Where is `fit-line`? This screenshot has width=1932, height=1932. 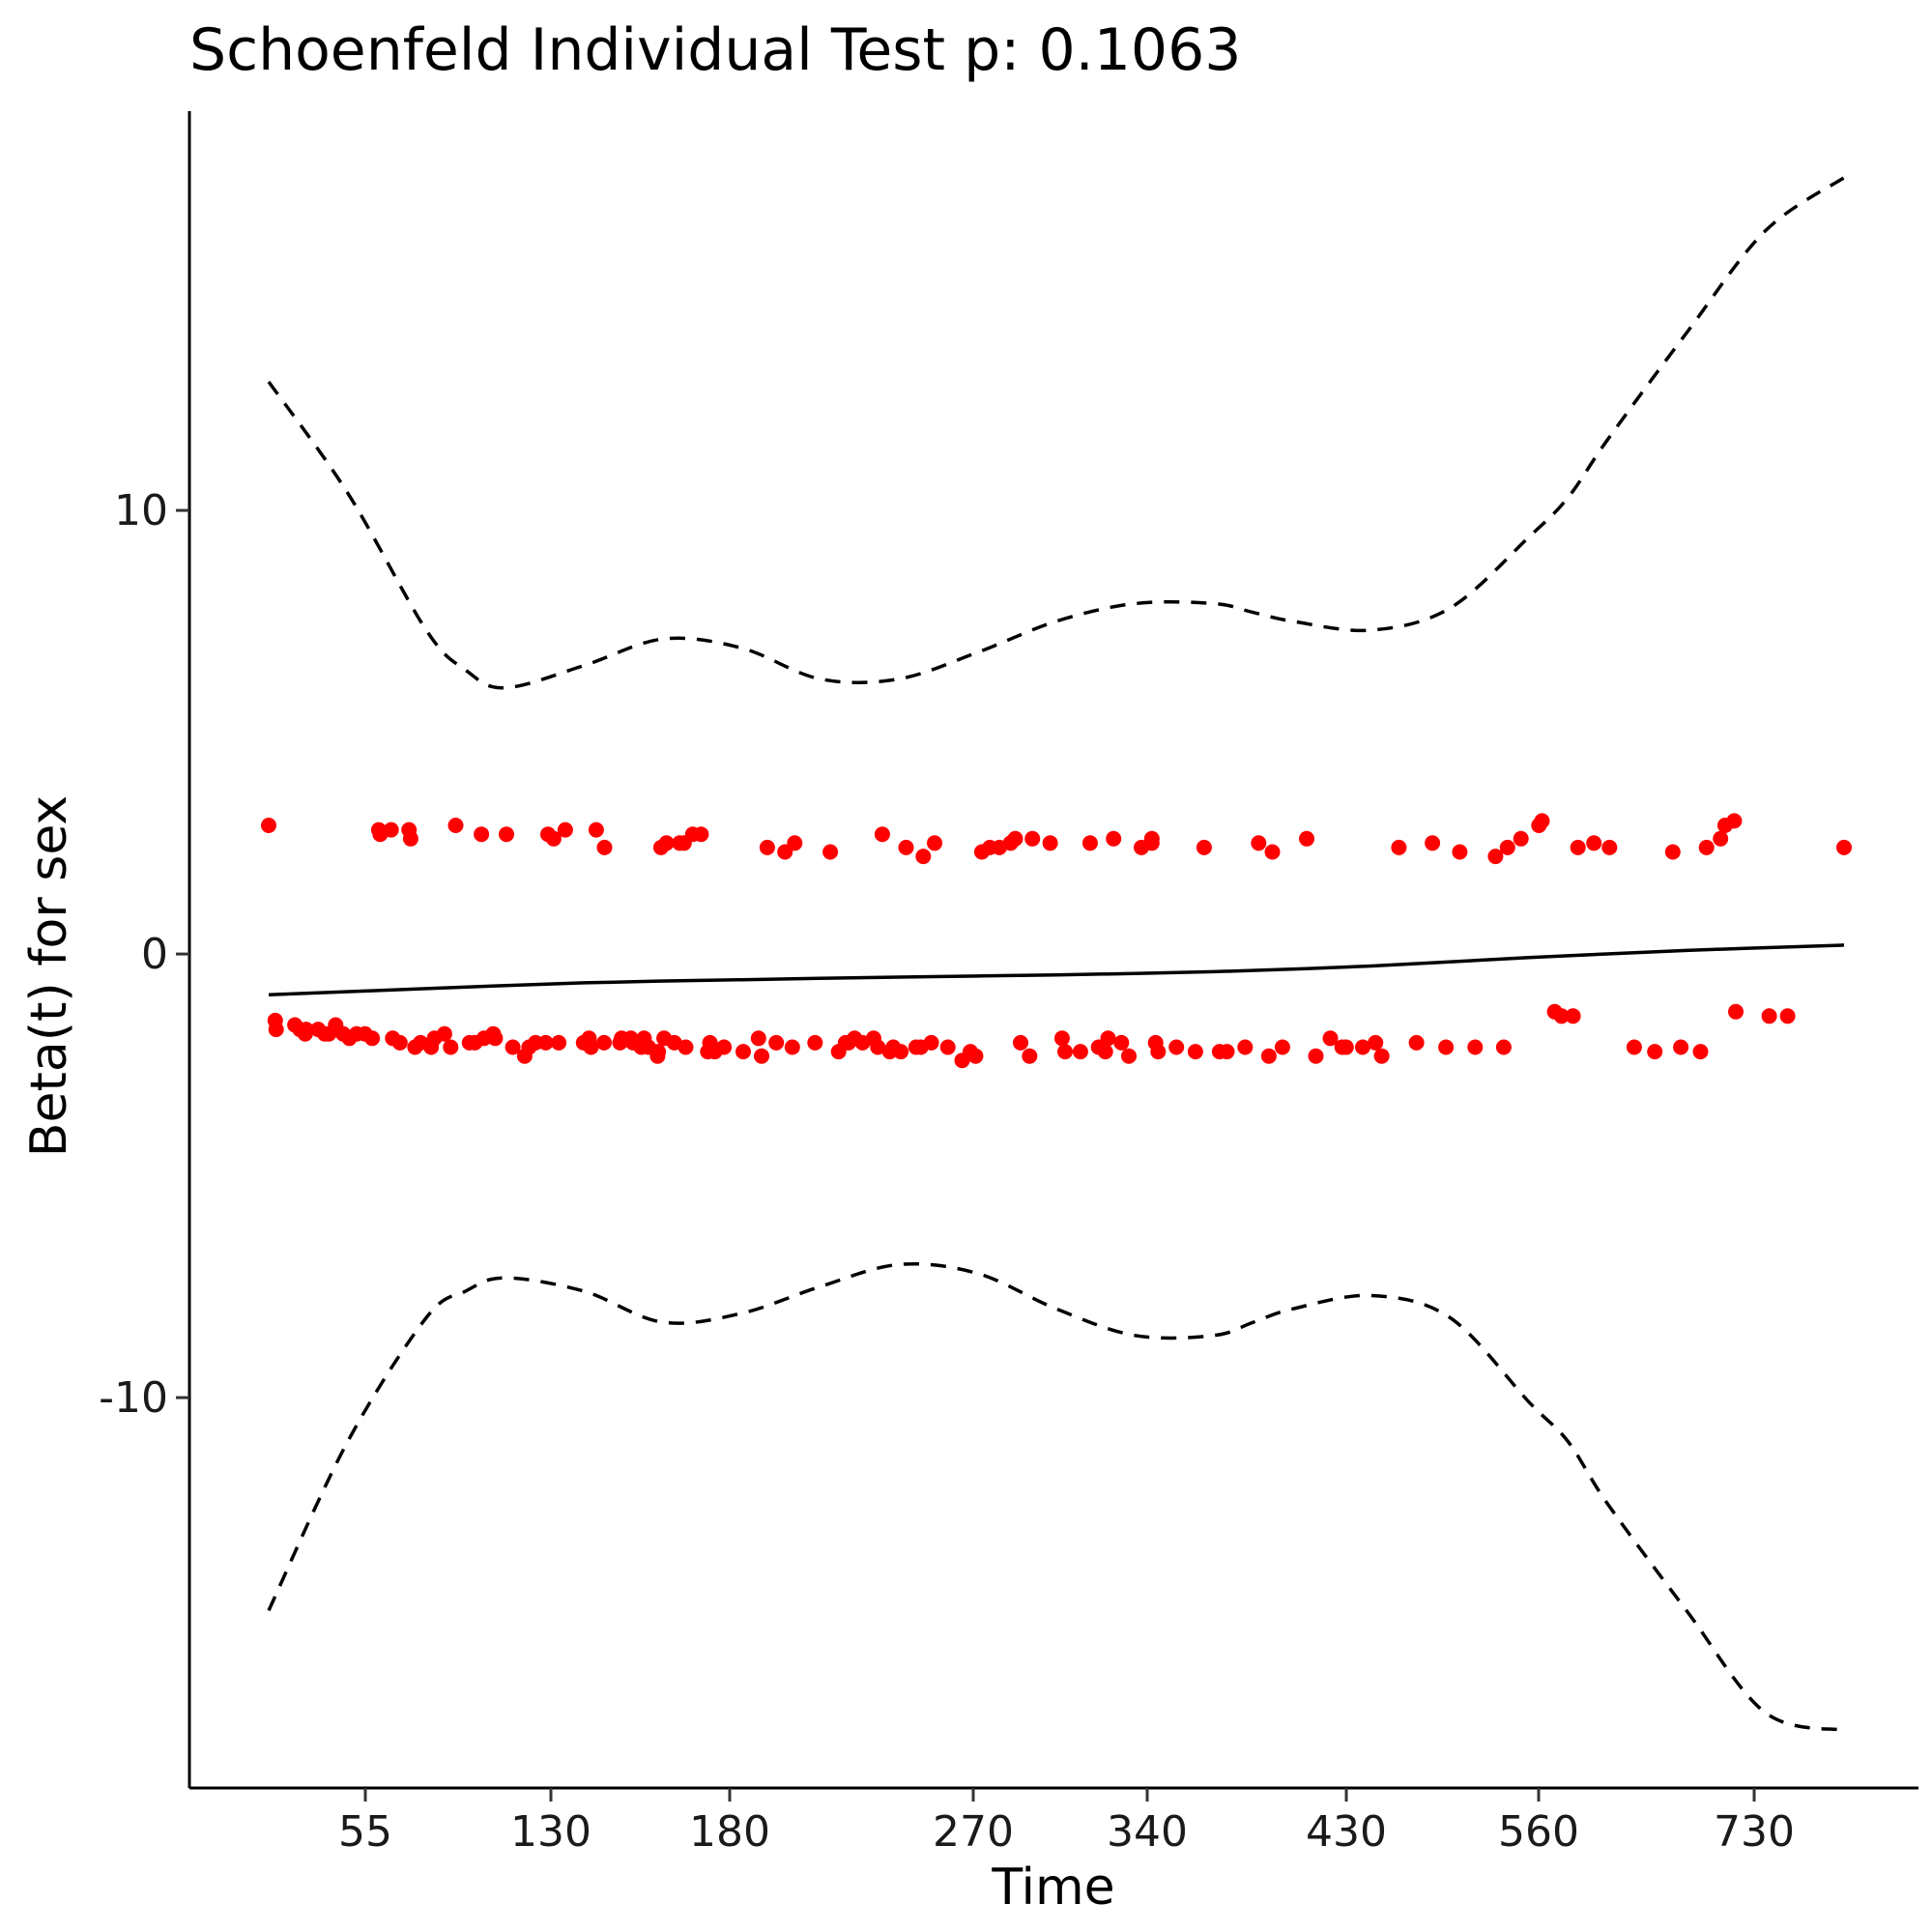
fit-line is located at coordinates (1056, 970).